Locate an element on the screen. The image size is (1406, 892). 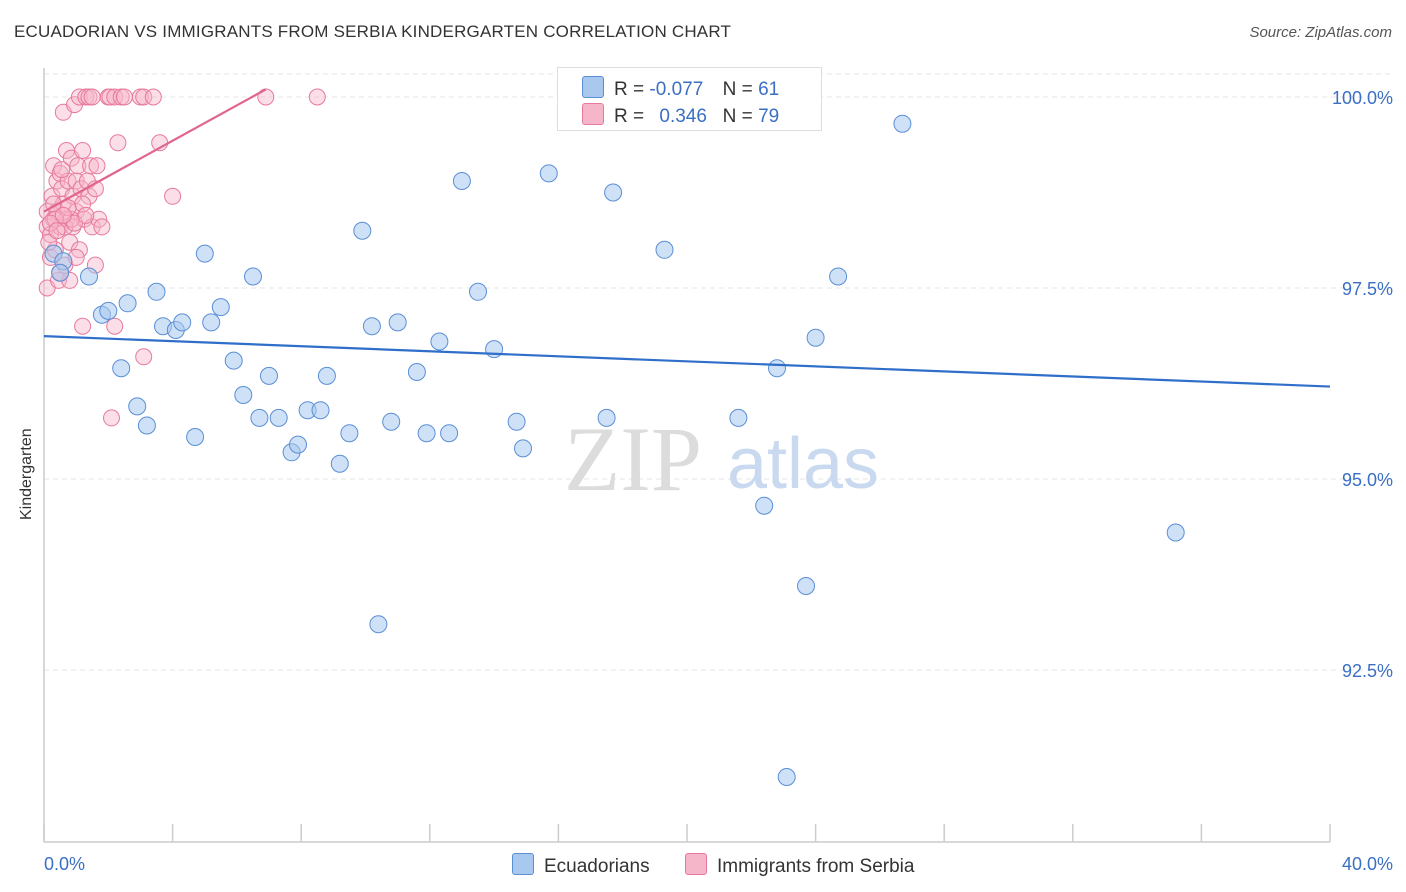
legend-r-value-pink: 0.346 is located at coordinates (683, 116).